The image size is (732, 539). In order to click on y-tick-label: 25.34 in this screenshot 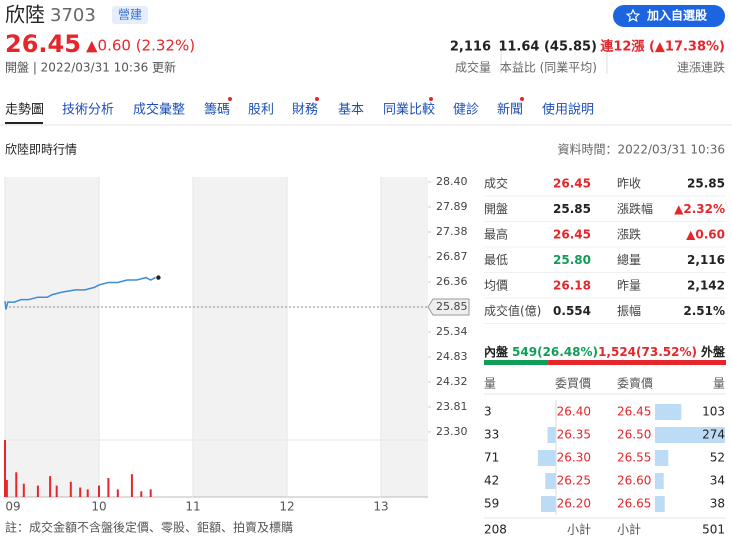, I will do `click(452, 331)`.